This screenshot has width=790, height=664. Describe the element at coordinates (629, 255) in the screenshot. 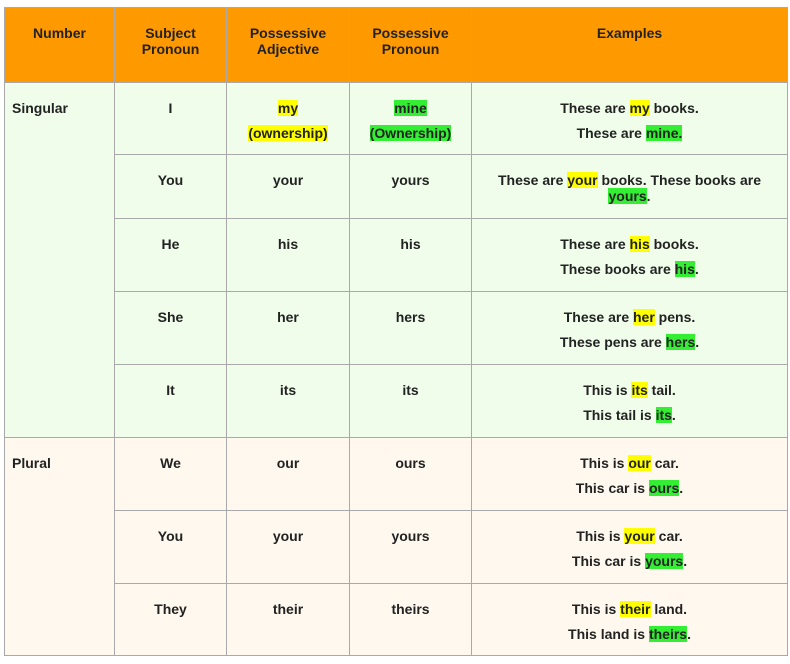

I see `examples-cell: These are his books. These books are his.` at that location.